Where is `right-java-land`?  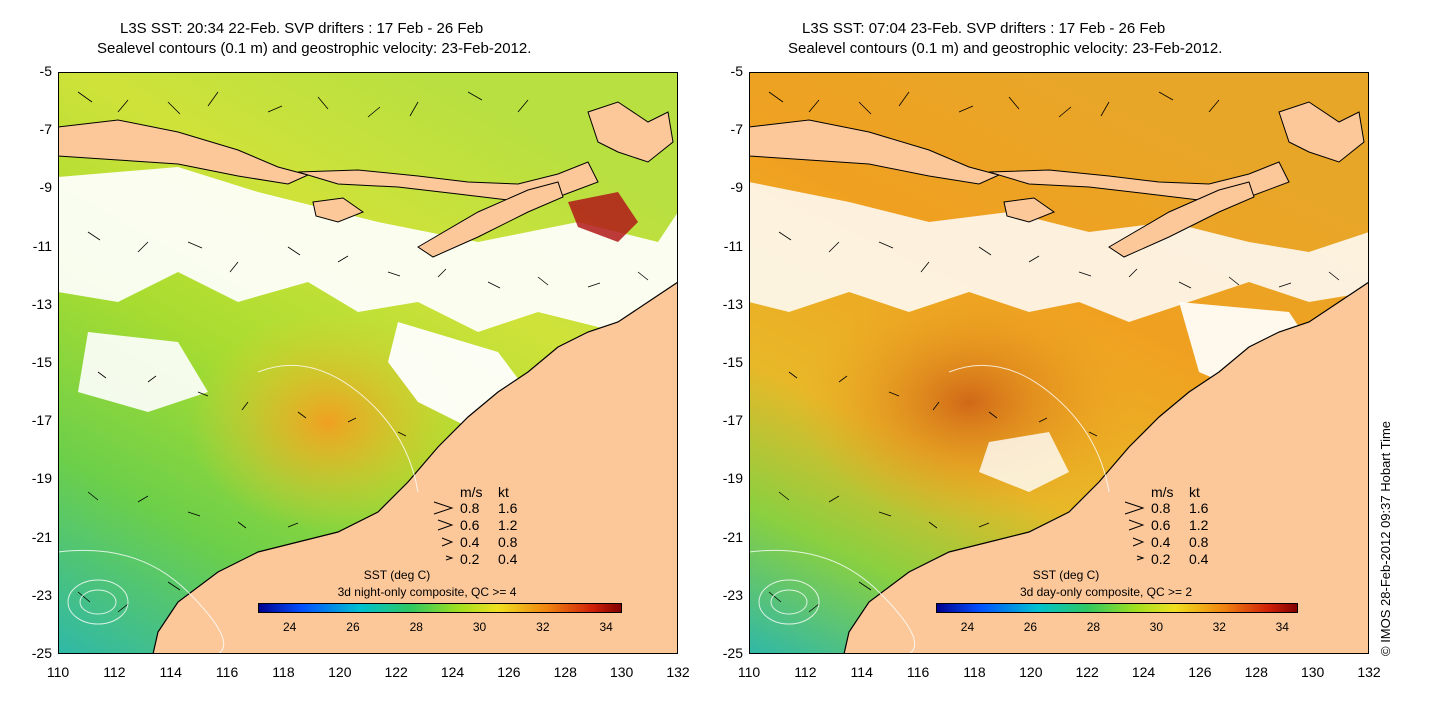 right-java-land is located at coordinates (875, 152).